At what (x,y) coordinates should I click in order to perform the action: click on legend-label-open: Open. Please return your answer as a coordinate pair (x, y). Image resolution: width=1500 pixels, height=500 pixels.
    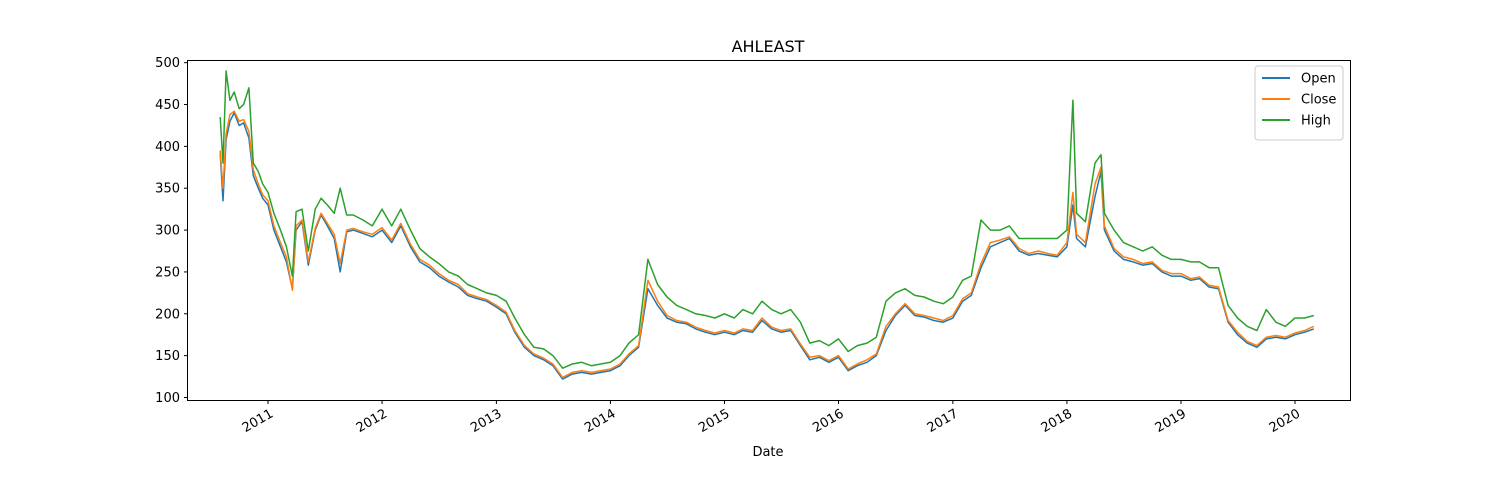
    Looking at the image, I should click on (1318, 79).